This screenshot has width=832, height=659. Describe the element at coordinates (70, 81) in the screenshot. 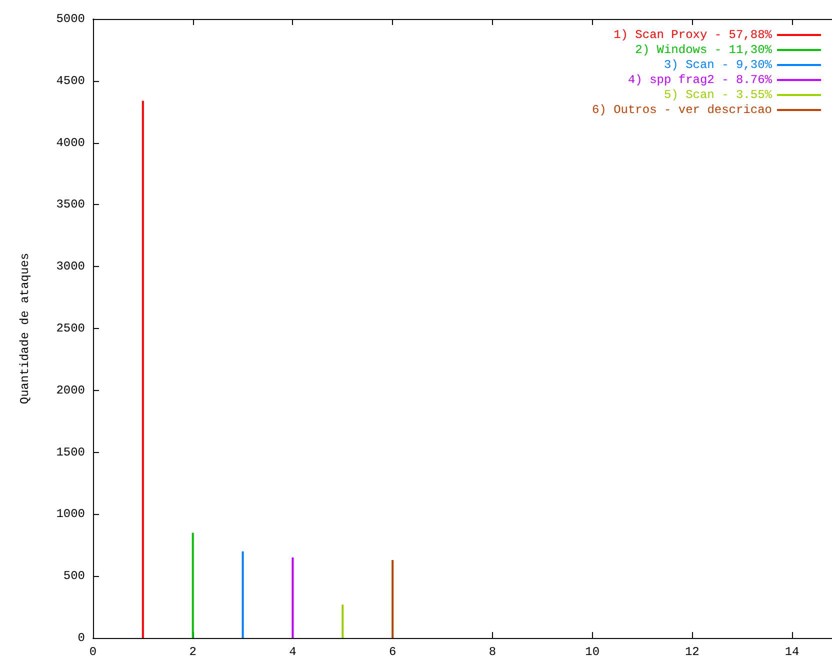

I see `y-tick-label: 4500` at that location.